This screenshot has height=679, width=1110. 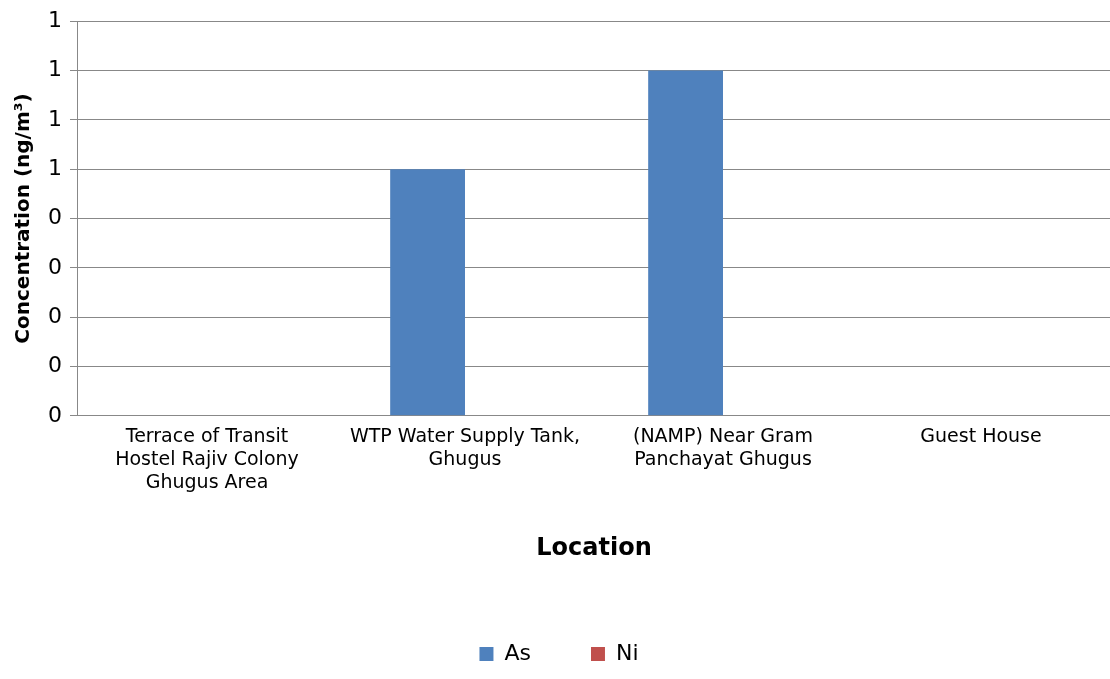 What do you see at coordinates (22, 218) in the screenshot?
I see `y-axis-title: Concentration (ng/m³)` at bounding box center [22, 218].